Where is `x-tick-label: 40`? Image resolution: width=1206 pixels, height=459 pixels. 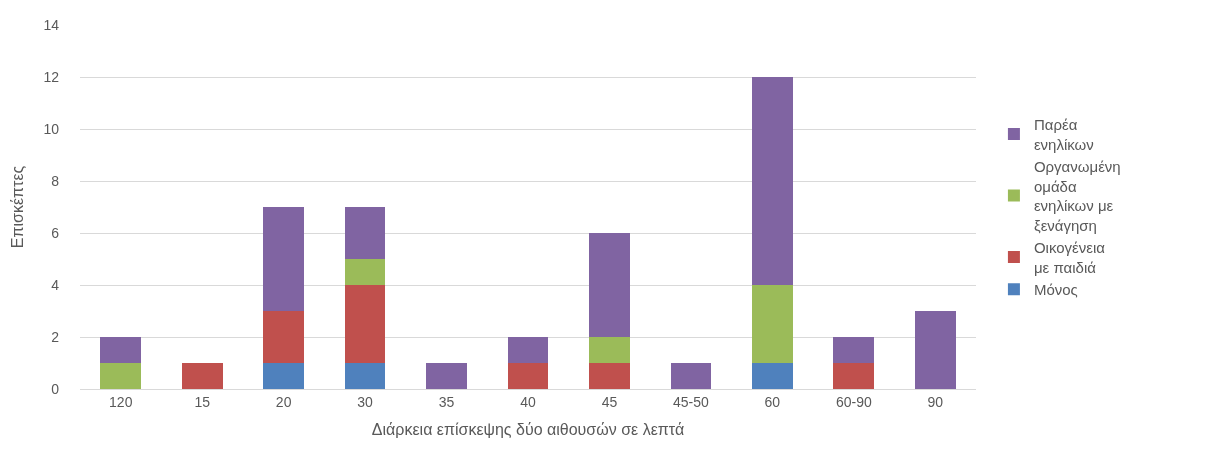
x-tick-label: 40 is located at coordinates (528, 401).